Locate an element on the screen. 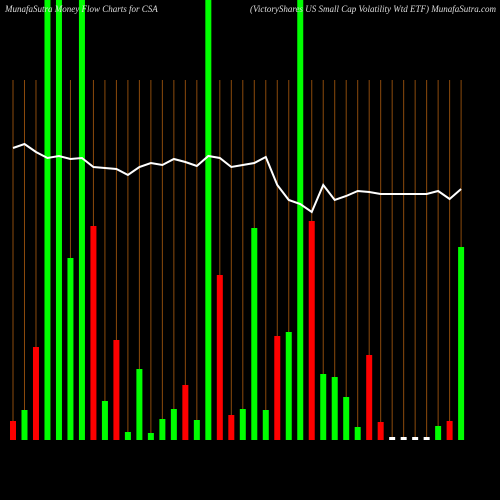  chart-title: MunafaSutra Money Flow Charts for CSA is located at coordinates (81, 9).